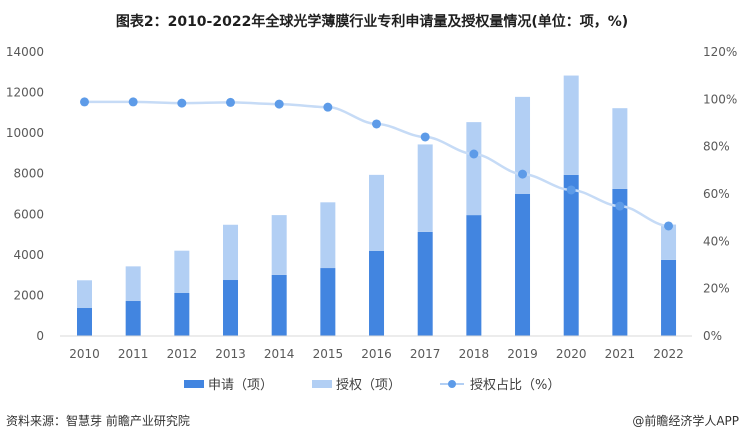 Image resolution: width=745 pixels, height=444 pixels. What do you see at coordinates (28, 214) in the screenshot?
I see `left-axis-tick-label: 6000` at bounding box center [28, 214].